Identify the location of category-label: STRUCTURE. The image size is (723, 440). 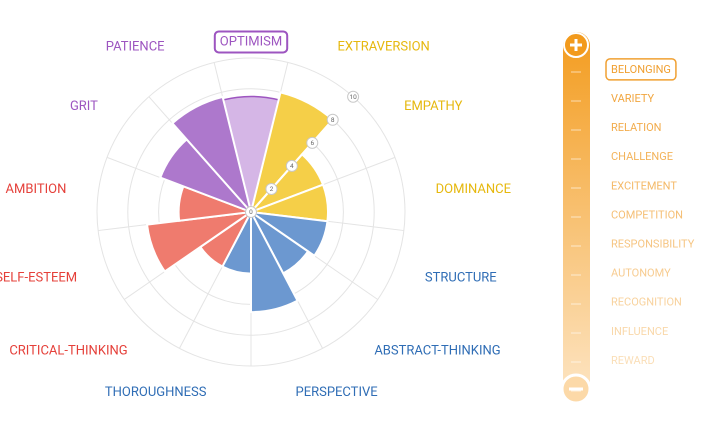
(461, 277).